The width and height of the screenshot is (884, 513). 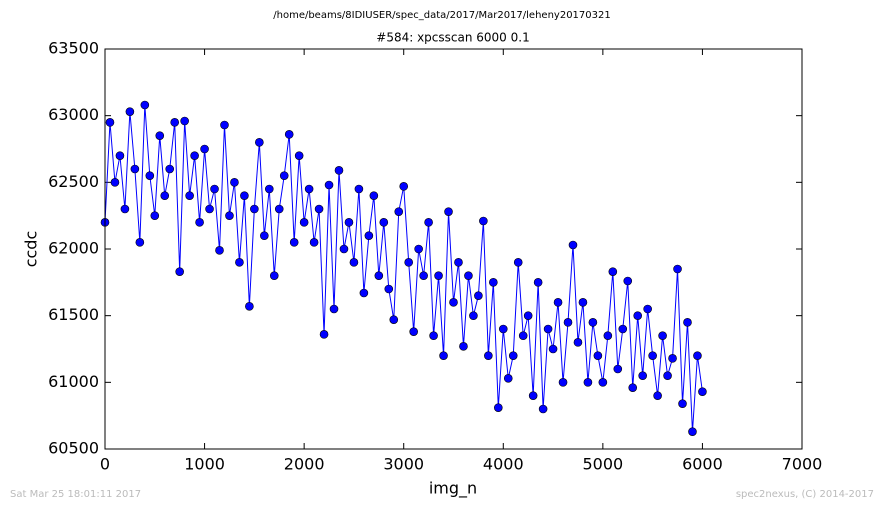 I want to click on x-tick-label: 2000, so click(x=304, y=464).